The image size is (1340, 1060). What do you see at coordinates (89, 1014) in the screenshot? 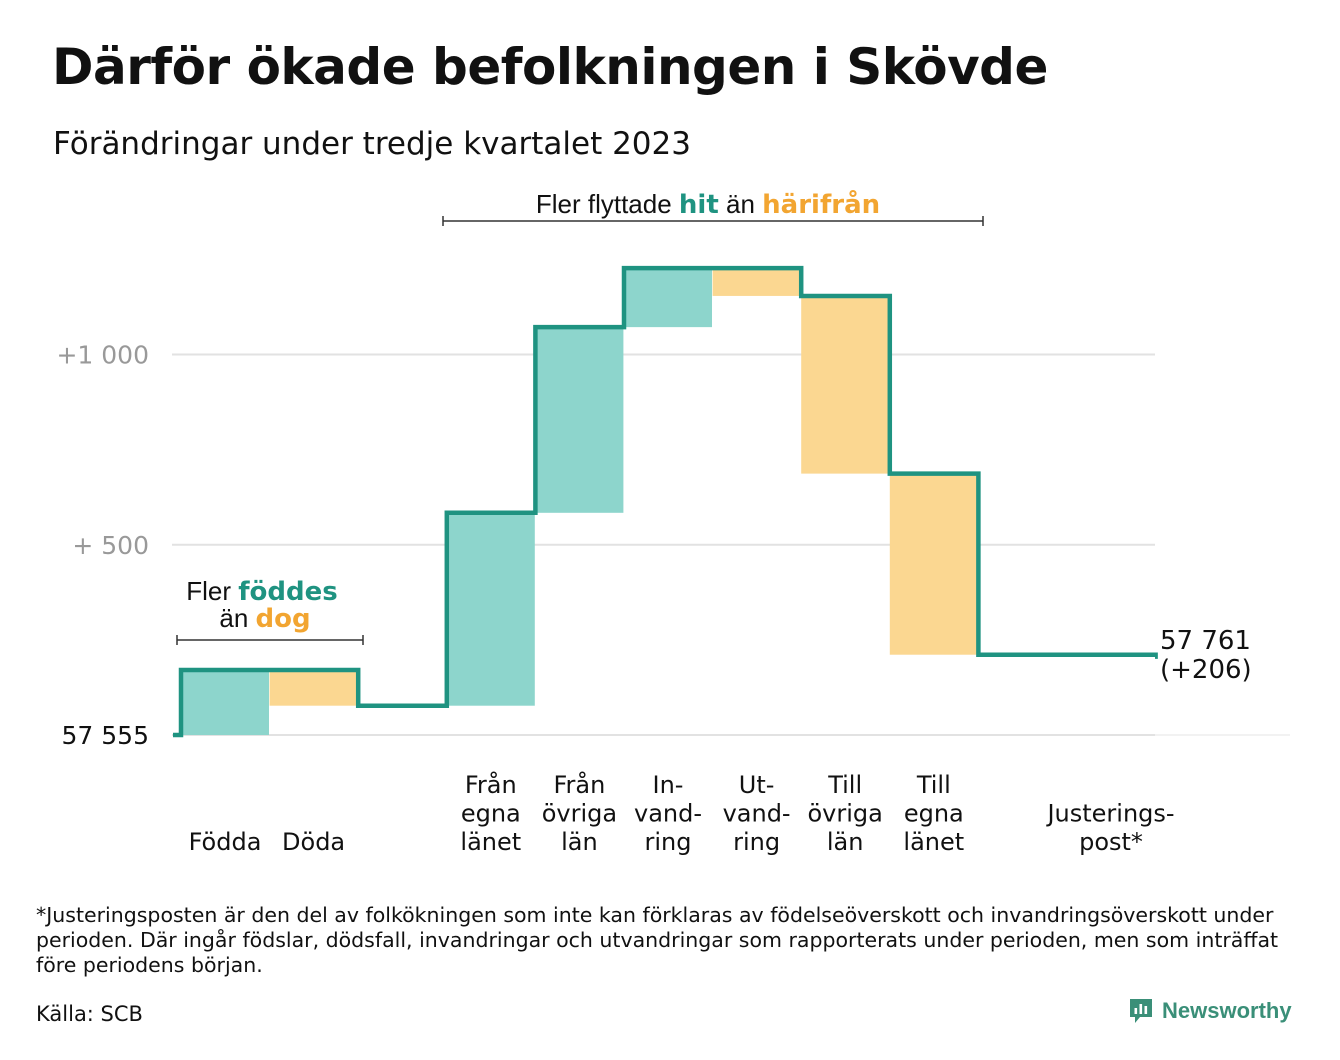
I see `source-label: Källa: SCB` at bounding box center [89, 1014].